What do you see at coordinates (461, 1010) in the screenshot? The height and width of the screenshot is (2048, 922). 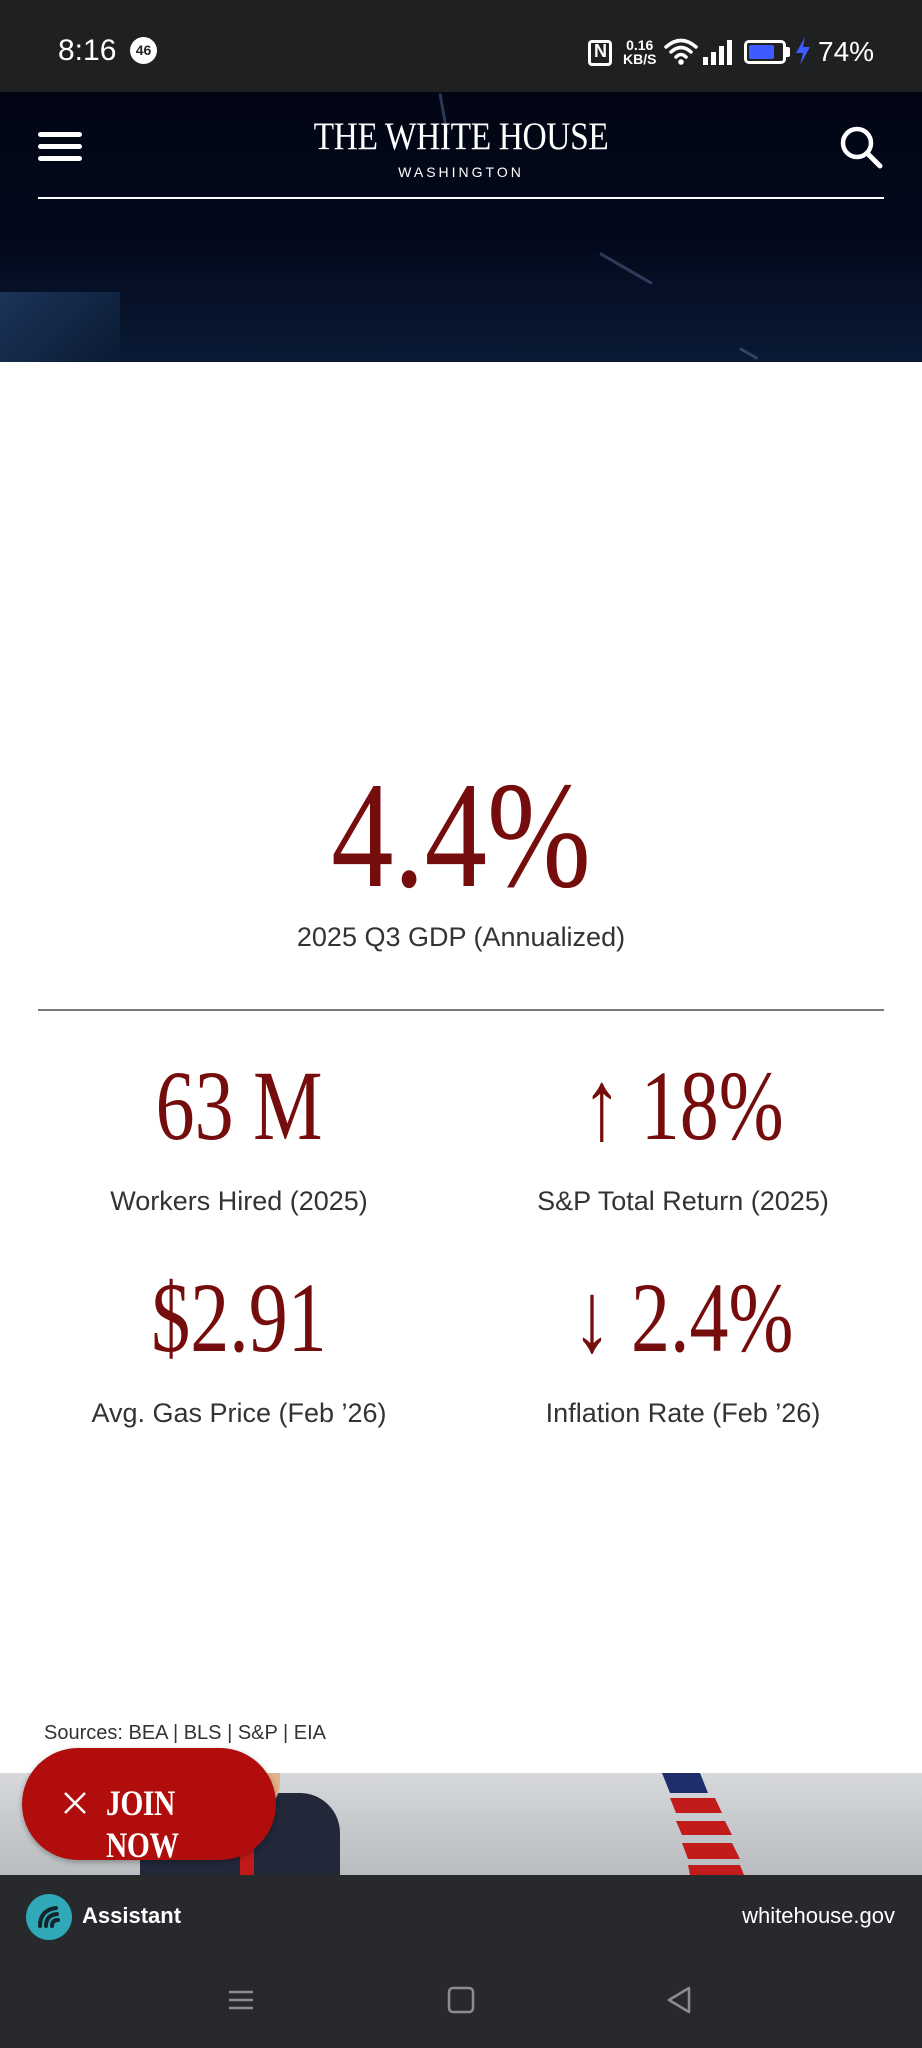 I see `stats-divider` at bounding box center [461, 1010].